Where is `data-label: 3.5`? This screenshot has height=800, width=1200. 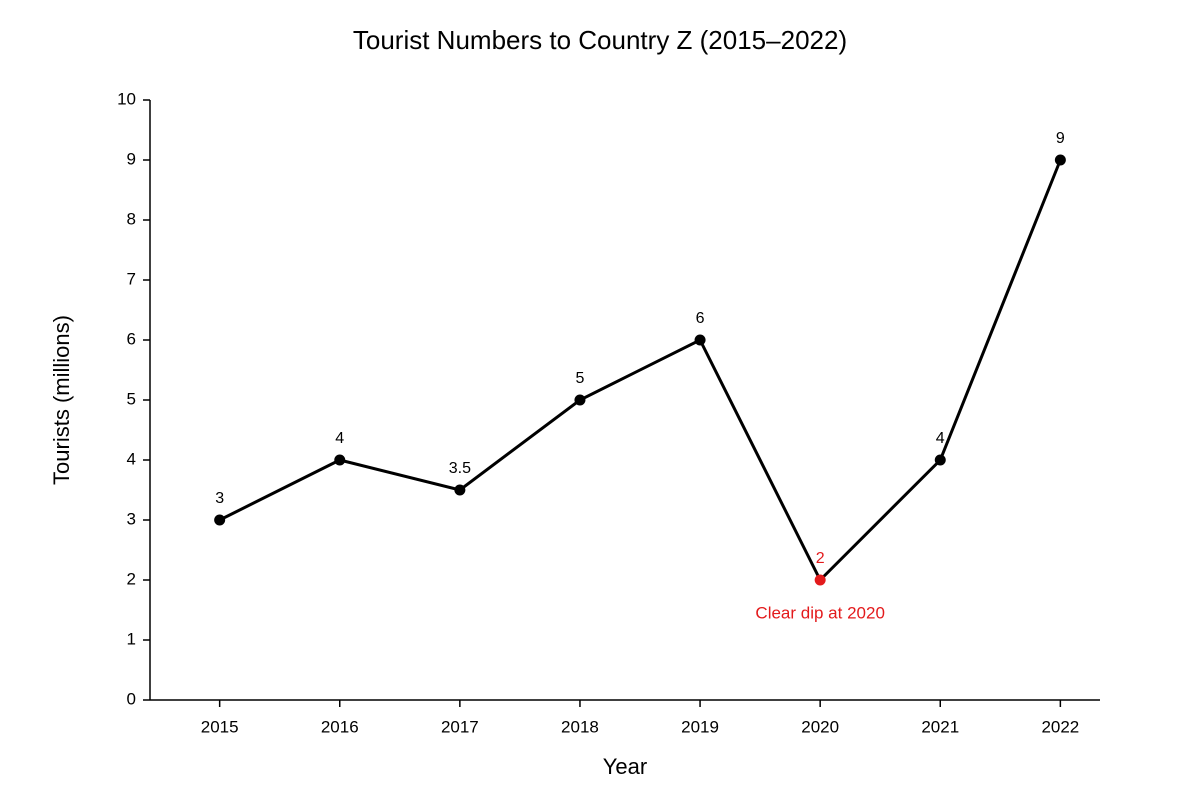 data-label: 3.5 is located at coordinates (460, 468).